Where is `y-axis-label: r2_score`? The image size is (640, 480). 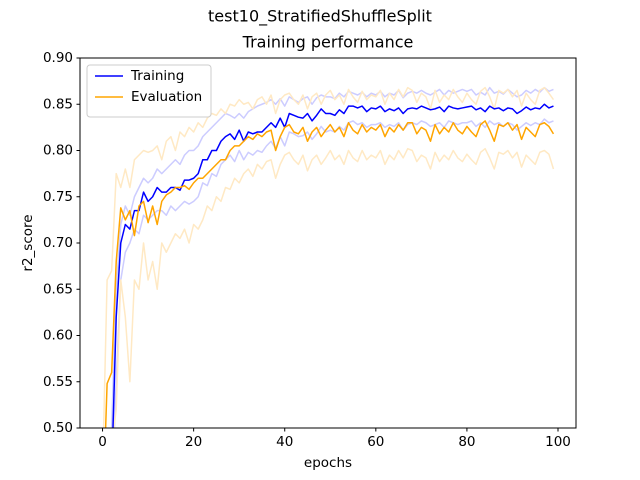
y-axis-label: r2_score is located at coordinates (28, 242).